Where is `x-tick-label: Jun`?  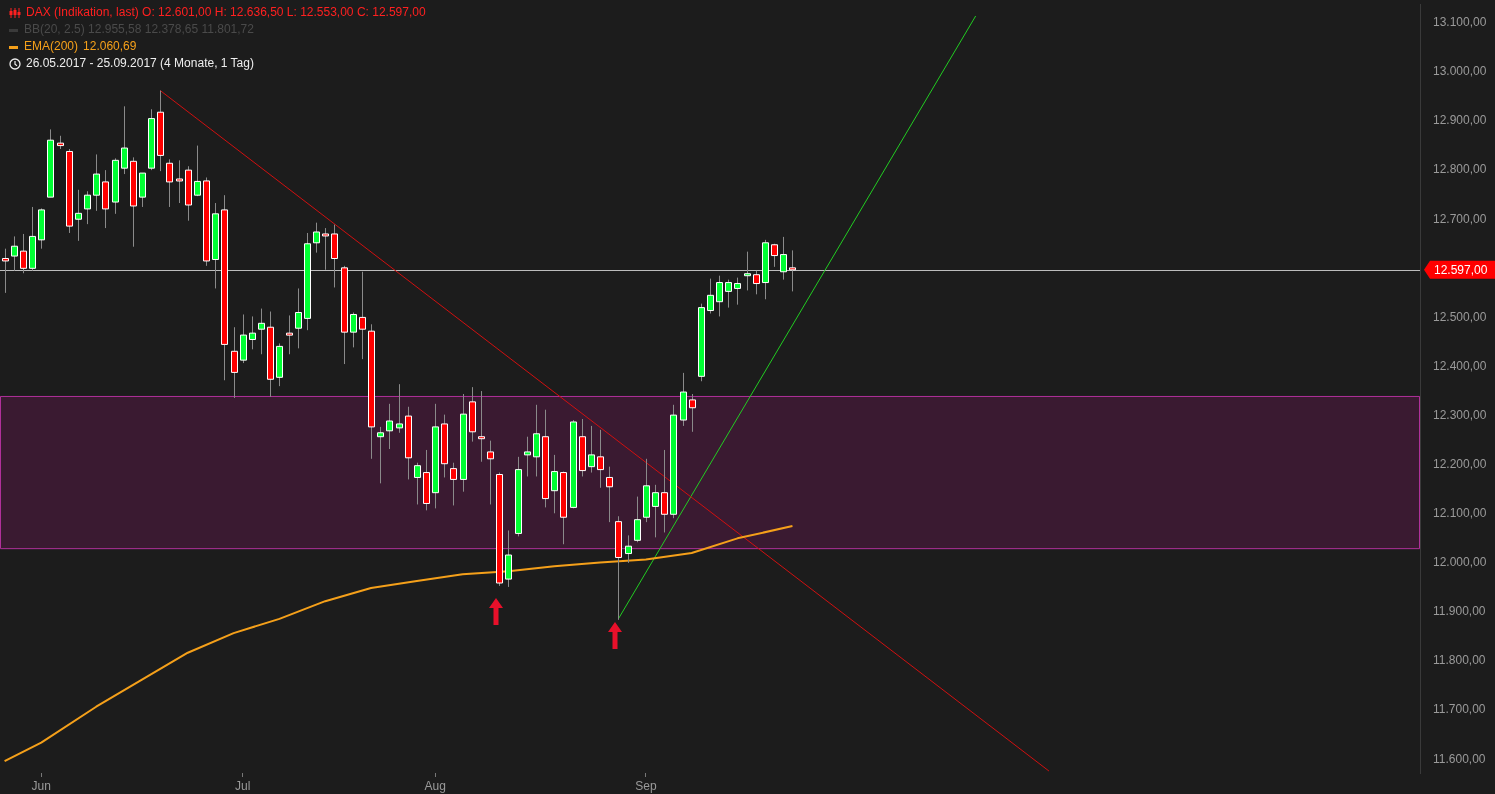
x-tick-label: Jun is located at coordinates (41, 785).